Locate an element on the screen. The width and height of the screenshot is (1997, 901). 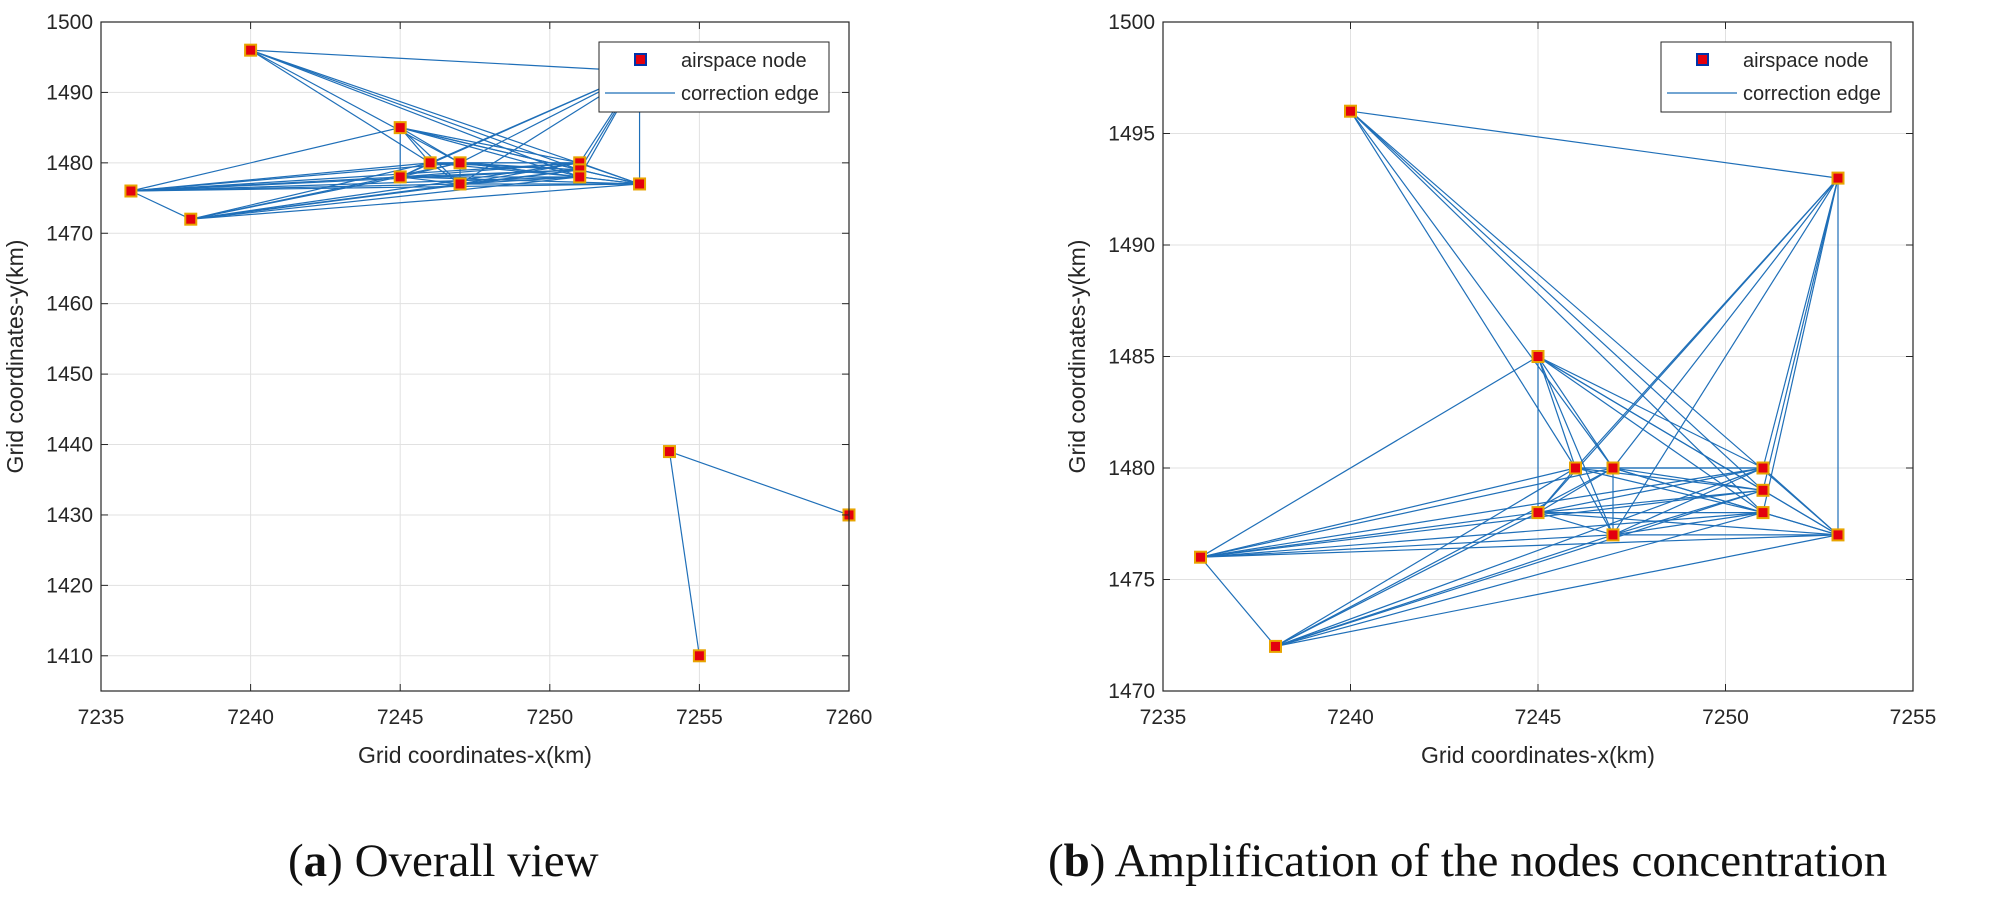
overall-legend-node-marker is located at coordinates (640, 59).